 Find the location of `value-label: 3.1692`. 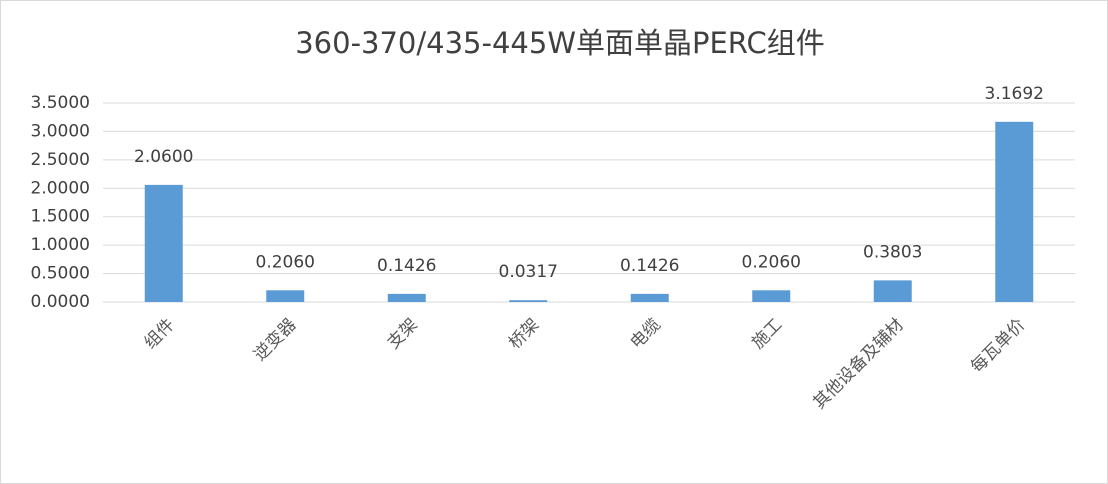

value-label: 3.1692 is located at coordinates (1014, 94).